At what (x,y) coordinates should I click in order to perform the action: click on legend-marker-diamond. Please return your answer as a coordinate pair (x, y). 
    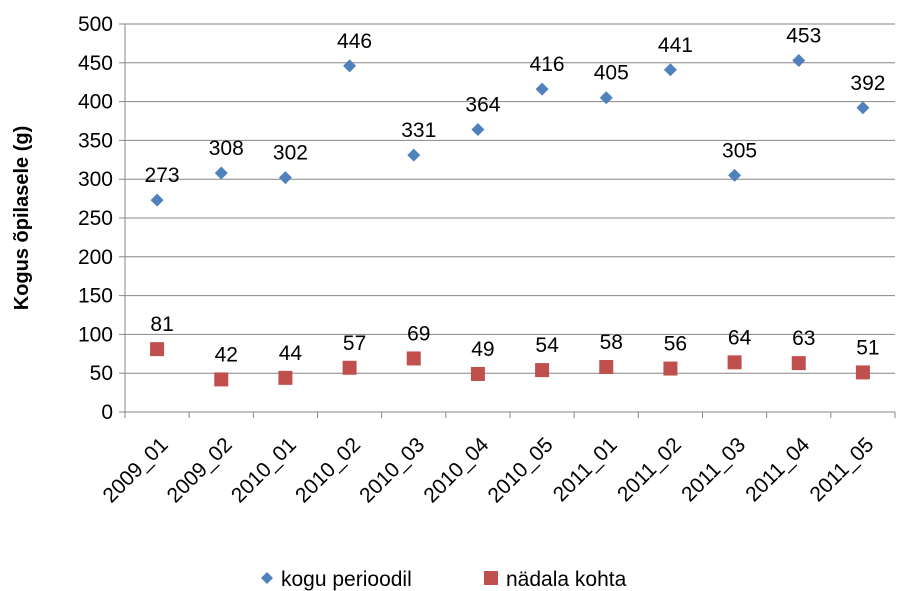
    Looking at the image, I should click on (267, 578).